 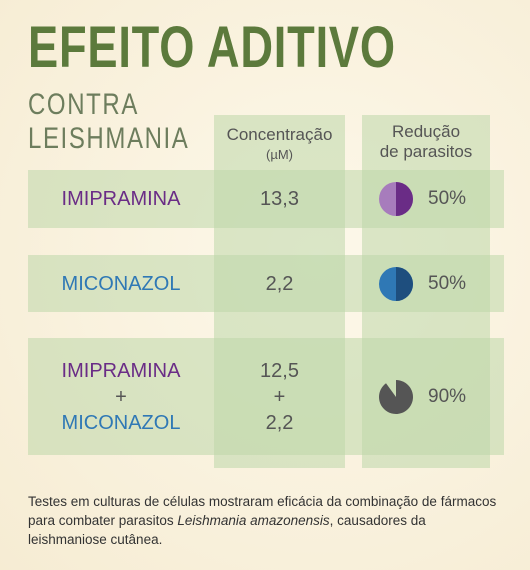 I want to click on concentration: +, so click(x=279, y=396).